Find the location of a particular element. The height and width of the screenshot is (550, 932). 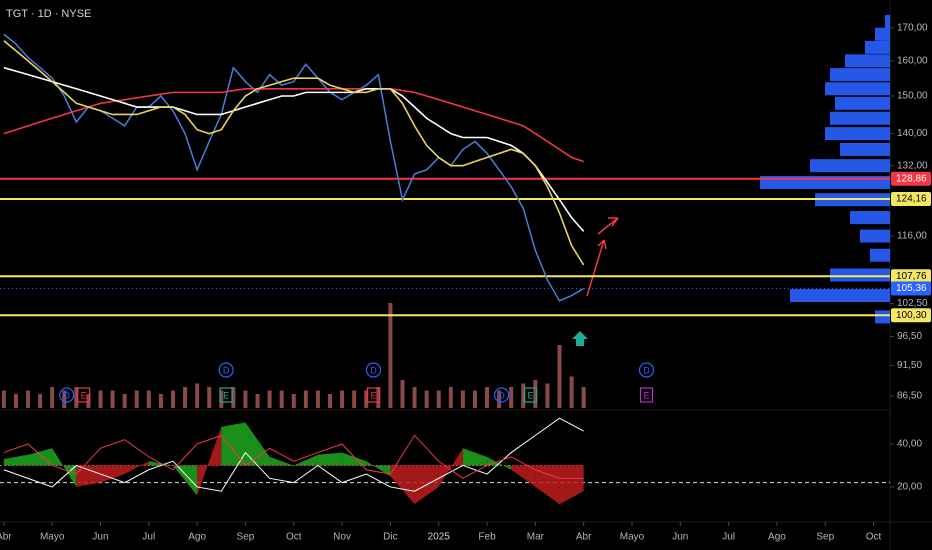

x-tick-label: Mayo is located at coordinates (52, 537).